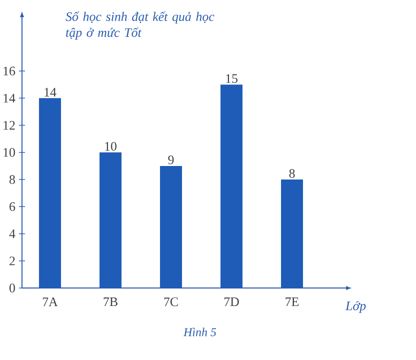 Image resolution: width=416 pixels, height=360 pixels. I want to click on y-axis-title: Số học sinh đạt kết quả học tập ở mức Tốt, so click(140, 26).